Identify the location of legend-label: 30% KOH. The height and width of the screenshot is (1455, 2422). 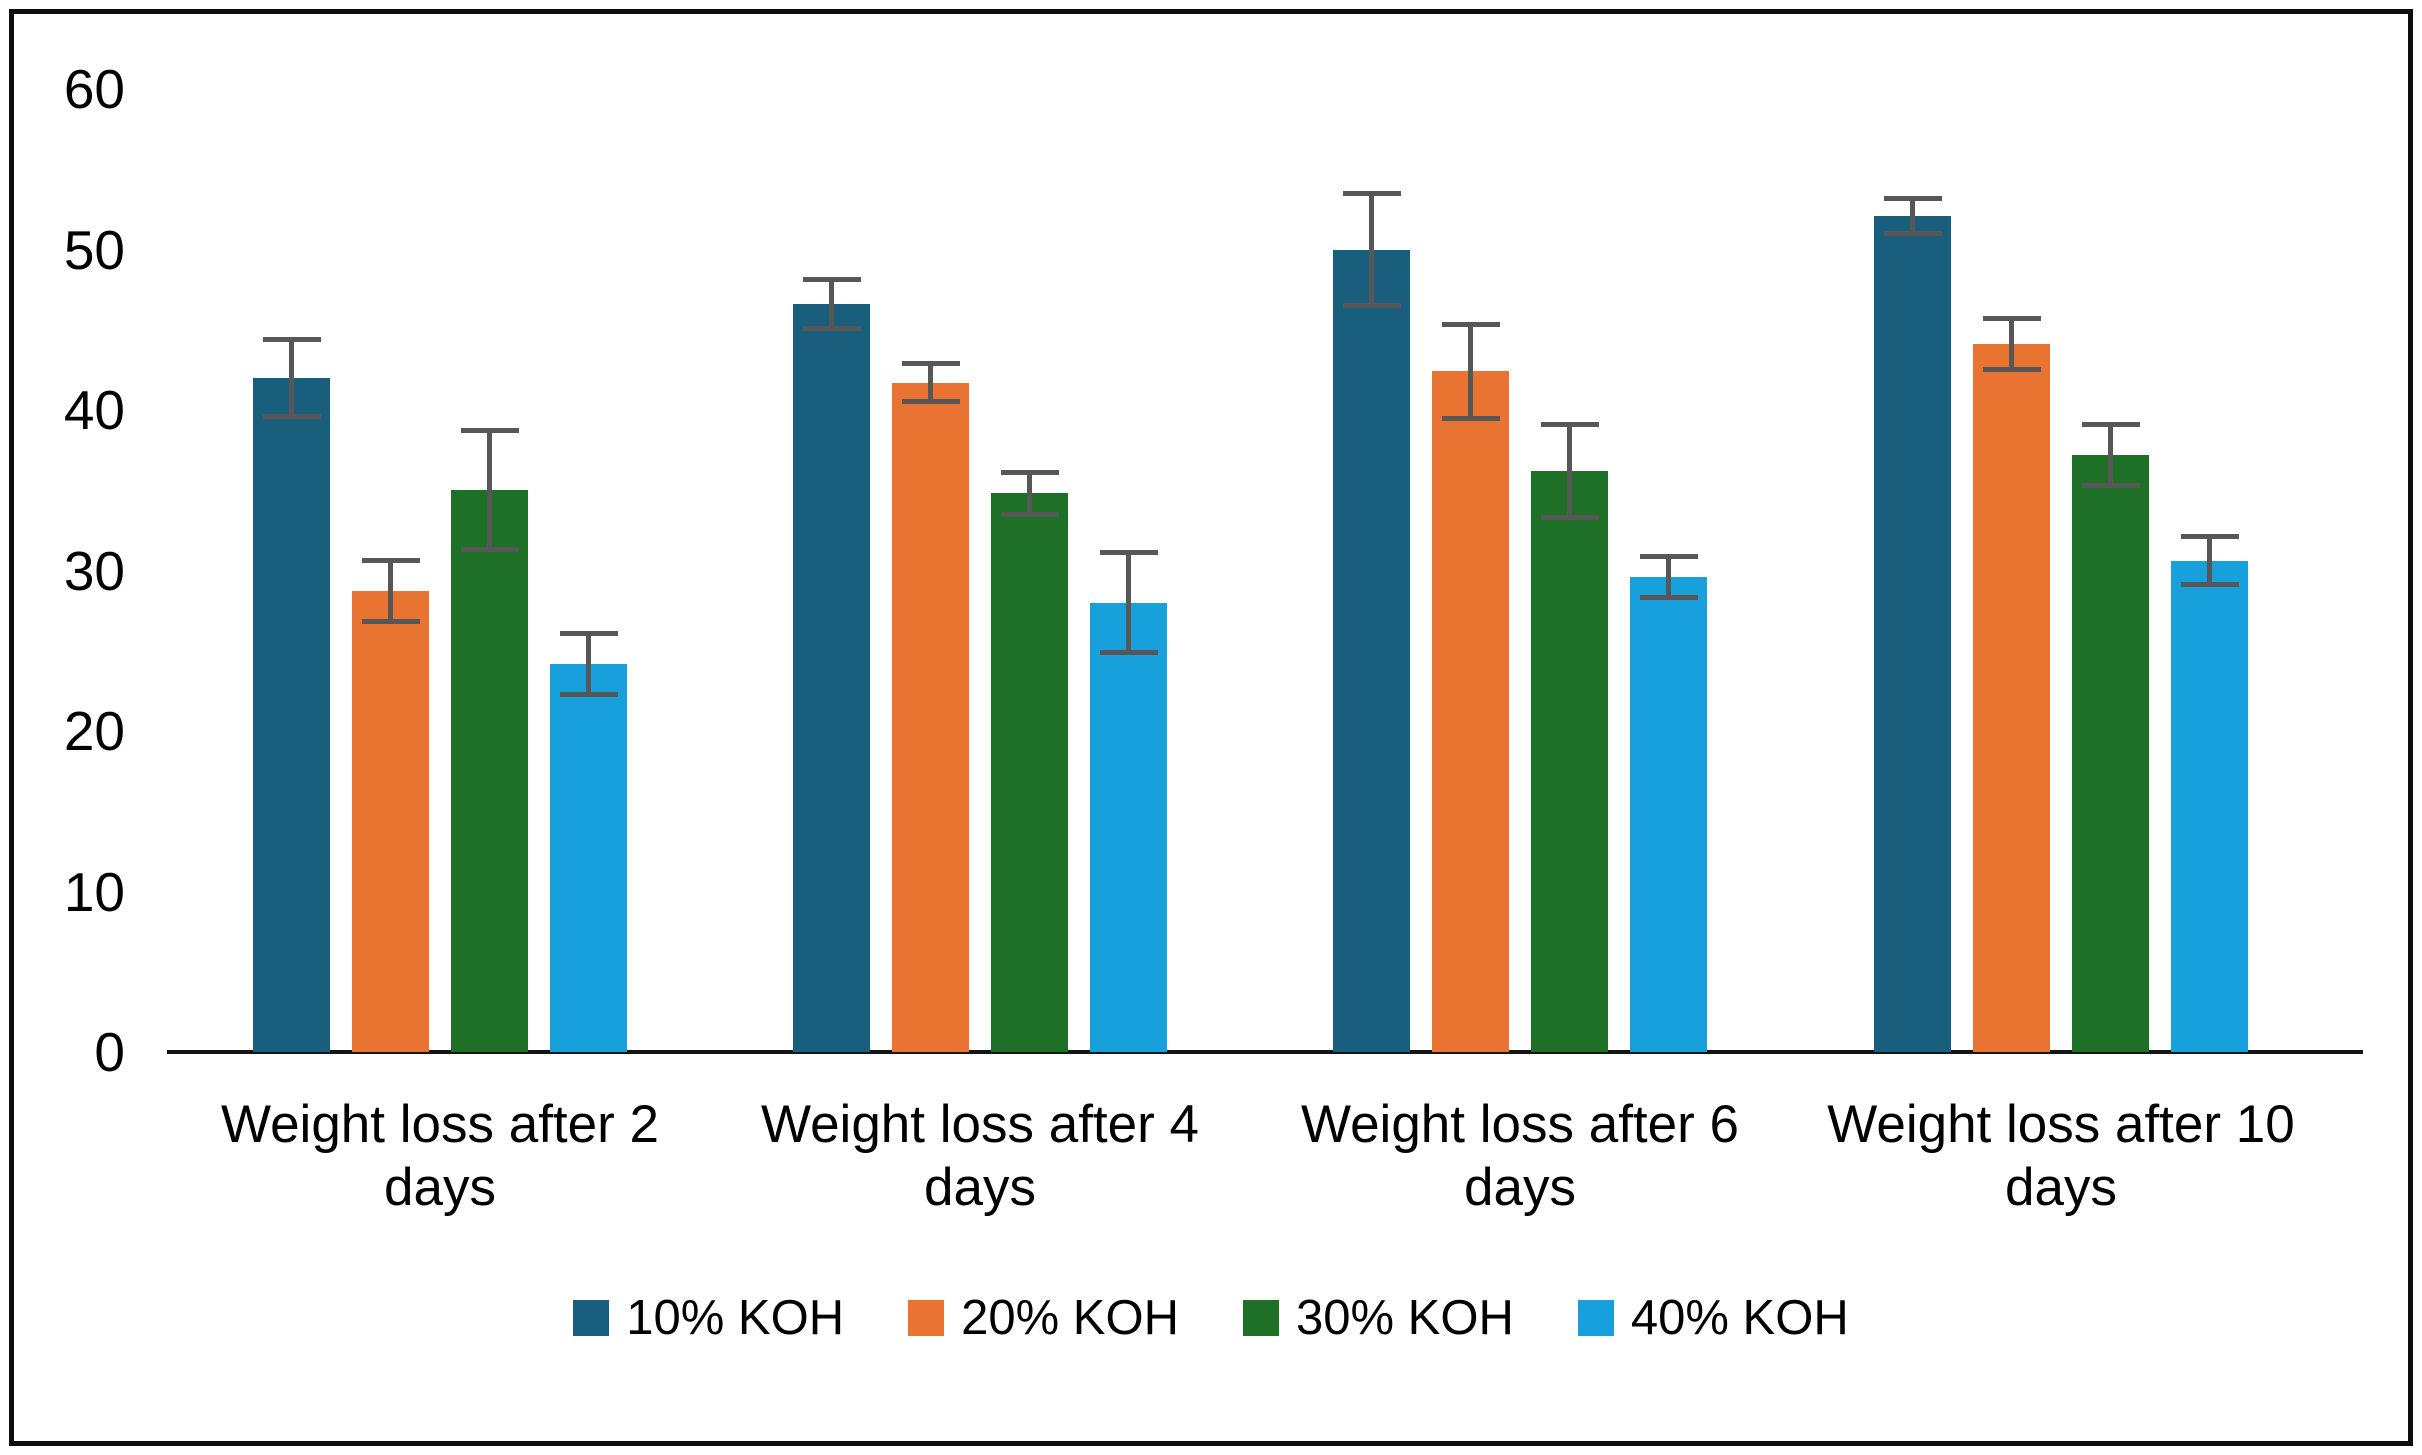
(1405, 1318).